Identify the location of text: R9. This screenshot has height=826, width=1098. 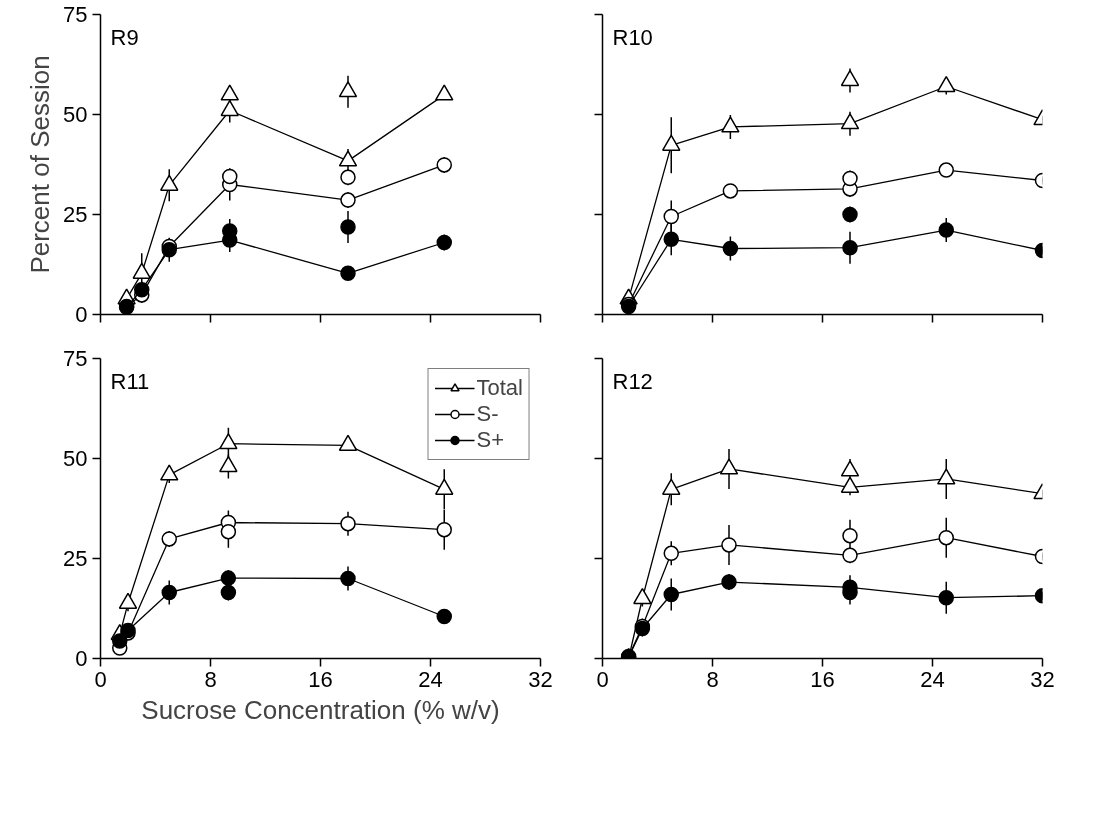
(124, 37).